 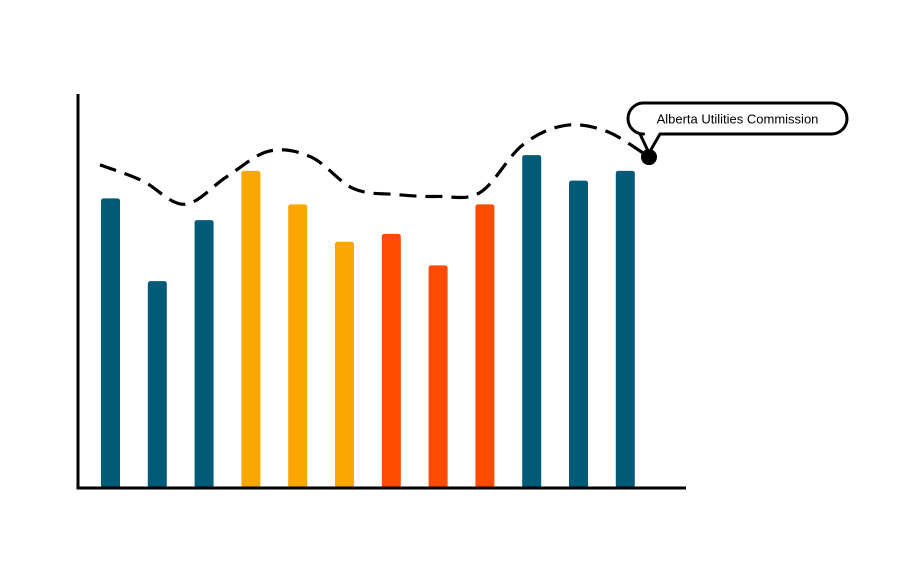 What do you see at coordinates (374, 164) in the screenshot?
I see `trend-line` at bounding box center [374, 164].